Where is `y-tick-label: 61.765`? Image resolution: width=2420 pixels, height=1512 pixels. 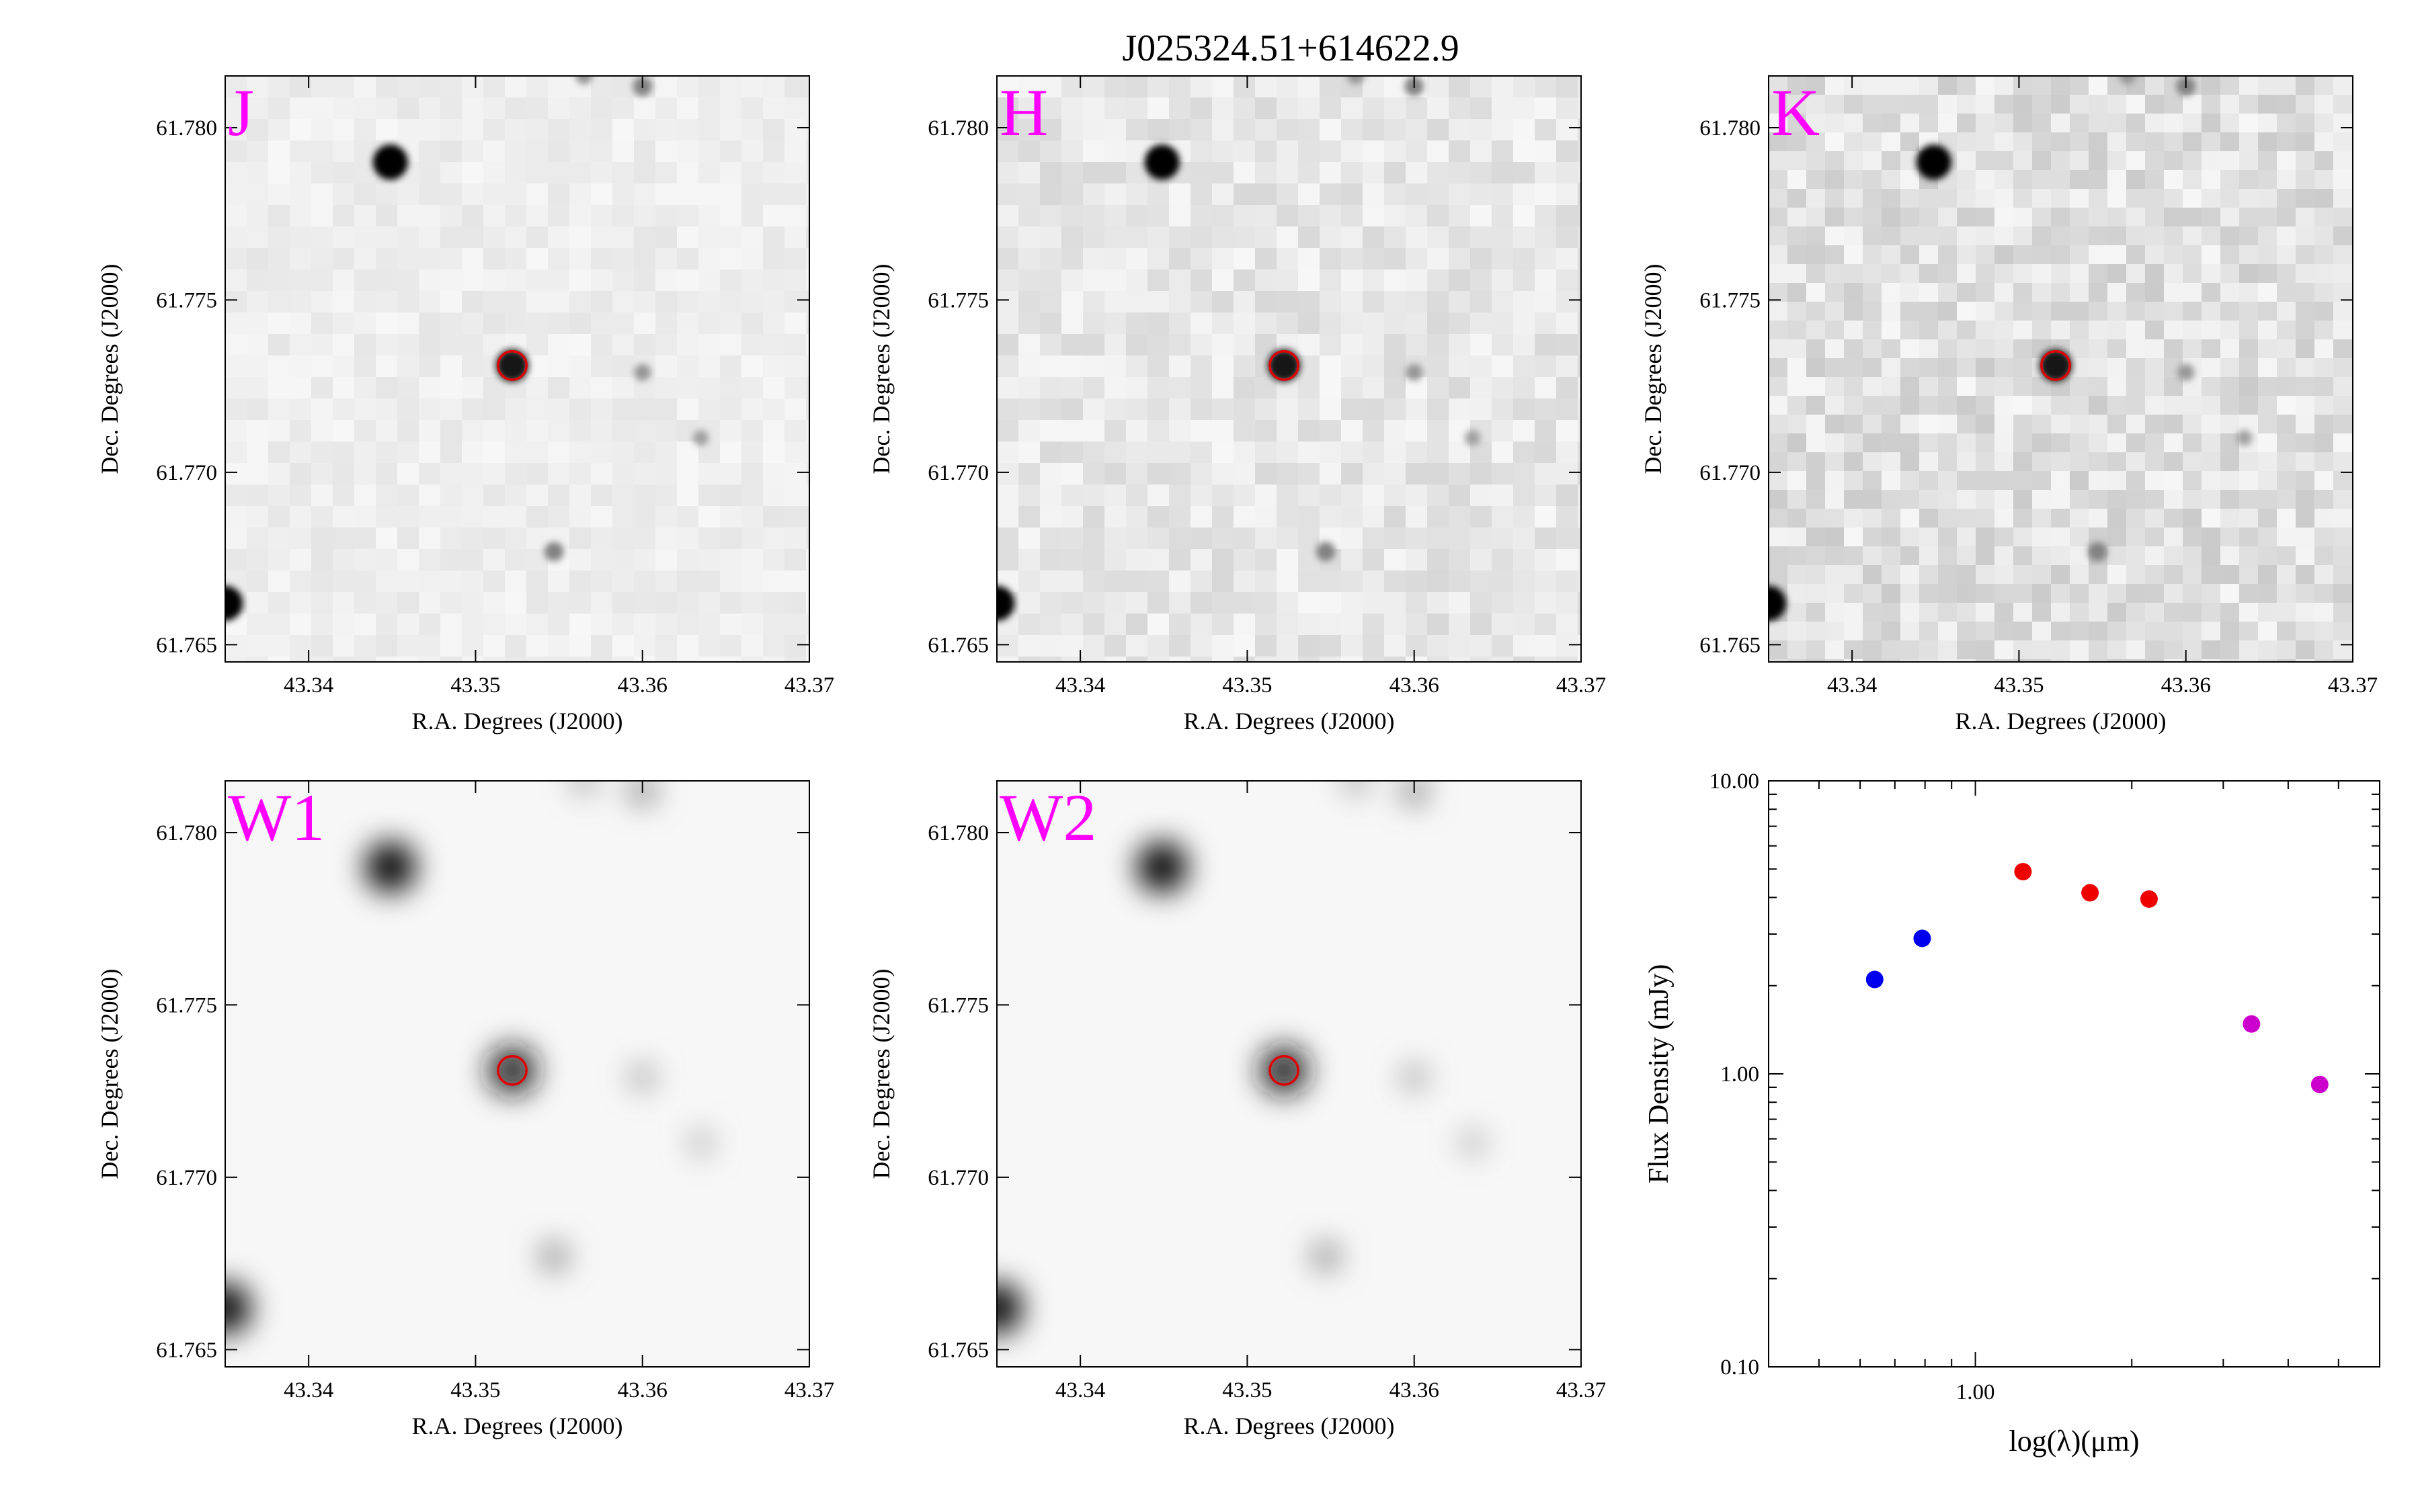 y-tick-label: 61.765 is located at coordinates (959, 1350).